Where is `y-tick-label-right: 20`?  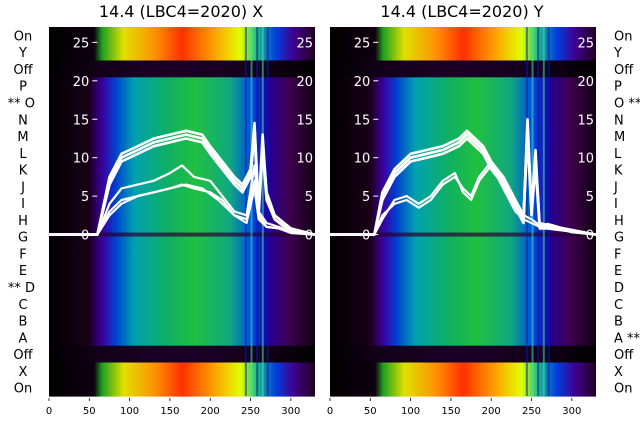
y-tick-label-right: 20 is located at coordinates (304, 82).